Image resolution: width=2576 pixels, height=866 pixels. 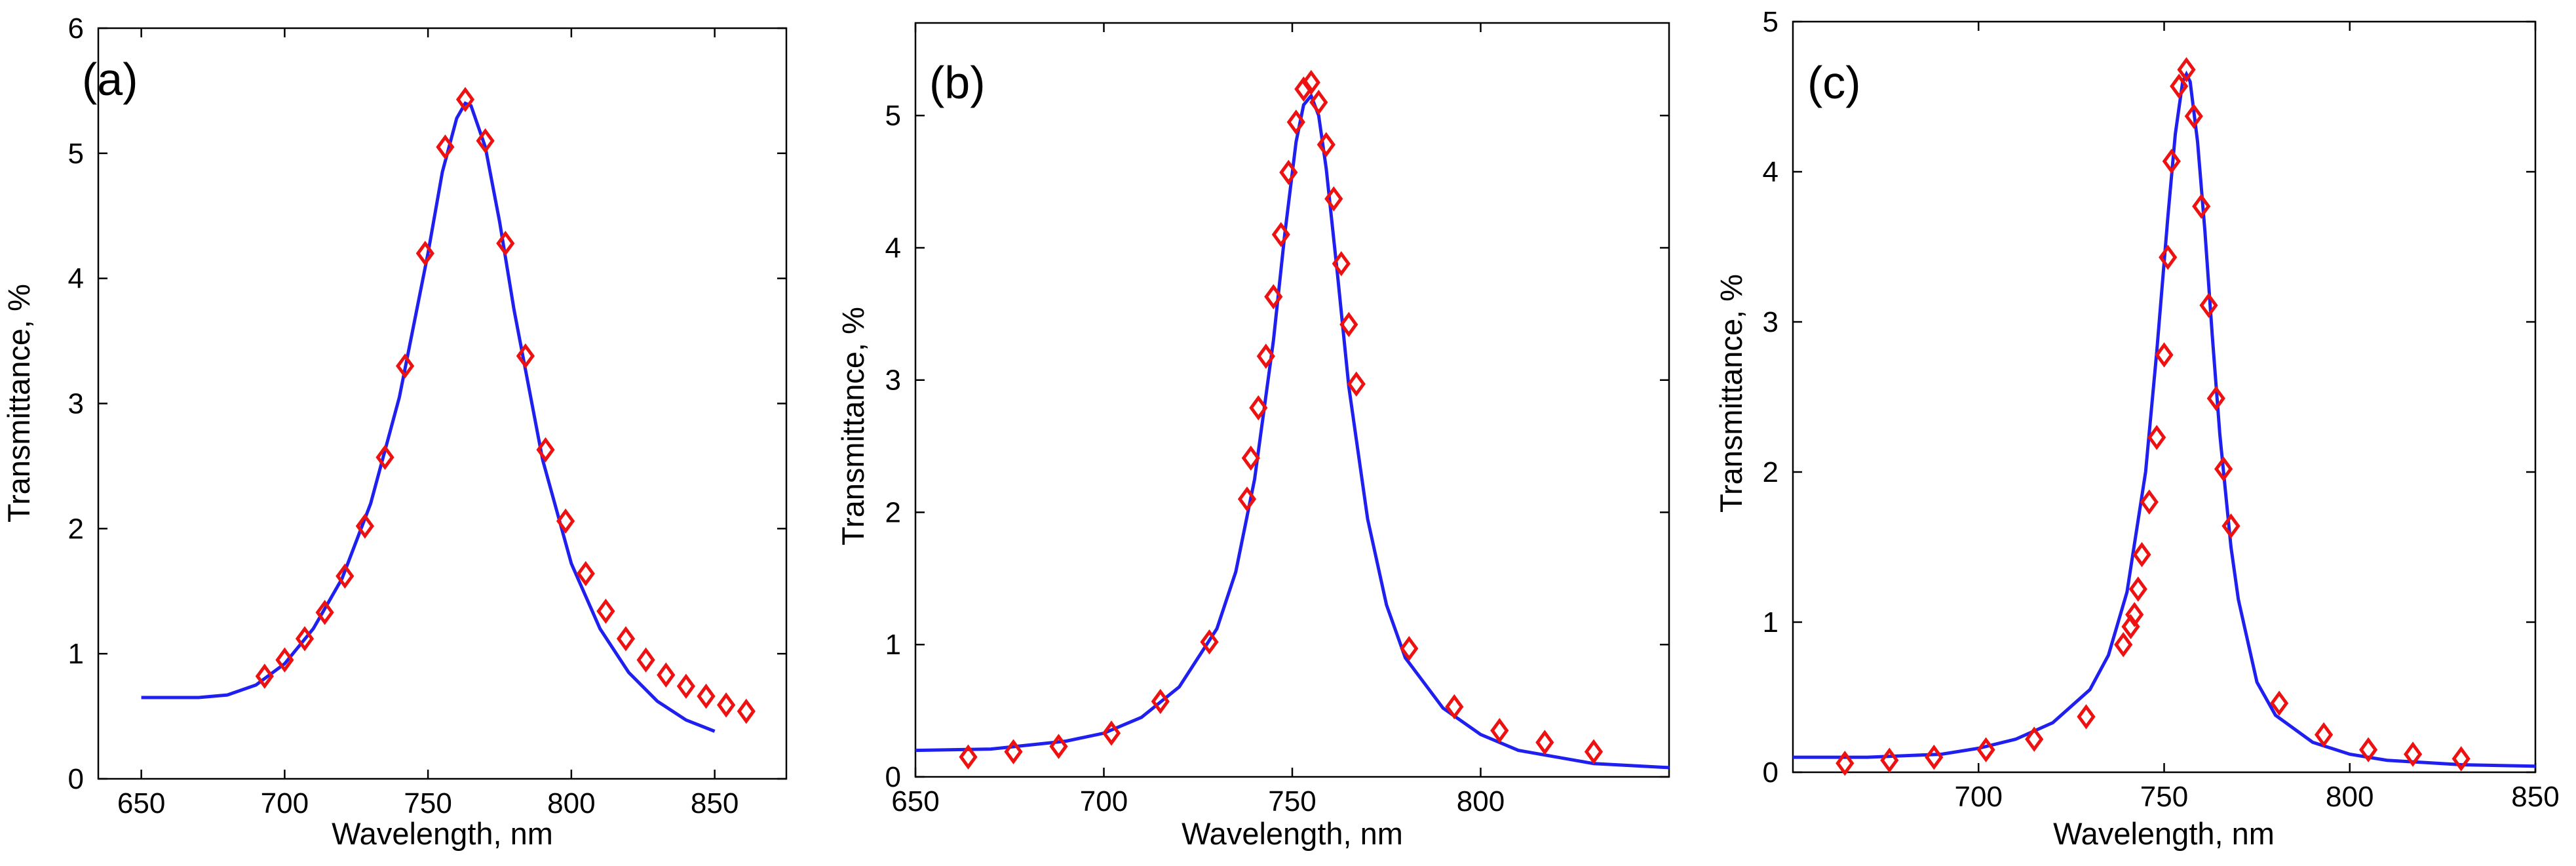 I want to click on panel-c-label: (c), so click(x=1834, y=82).